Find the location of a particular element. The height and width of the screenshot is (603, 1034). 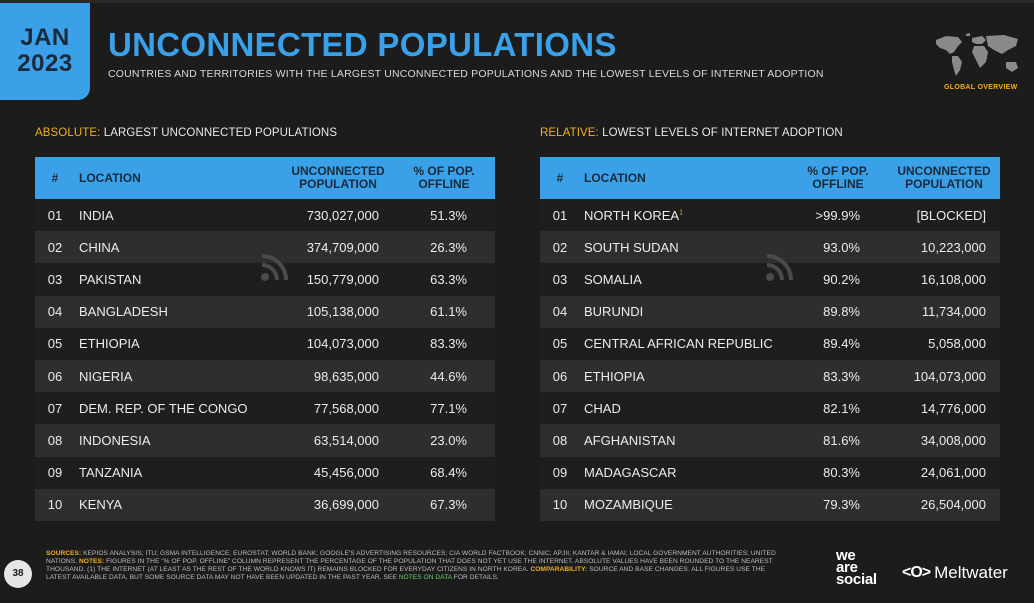

location-cell: BURUNDI is located at coordinates (684, 311).